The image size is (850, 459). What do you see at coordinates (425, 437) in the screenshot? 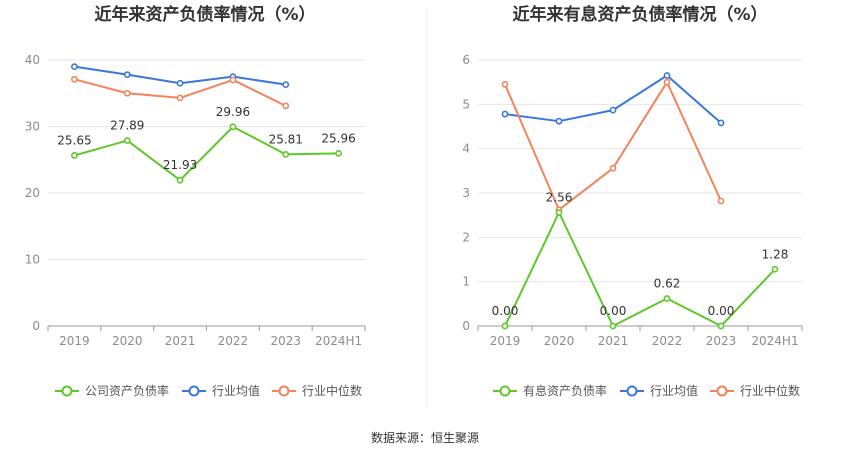
I see `data-source: 数据来源：恒生聚源` at bounding box center [425, 437].